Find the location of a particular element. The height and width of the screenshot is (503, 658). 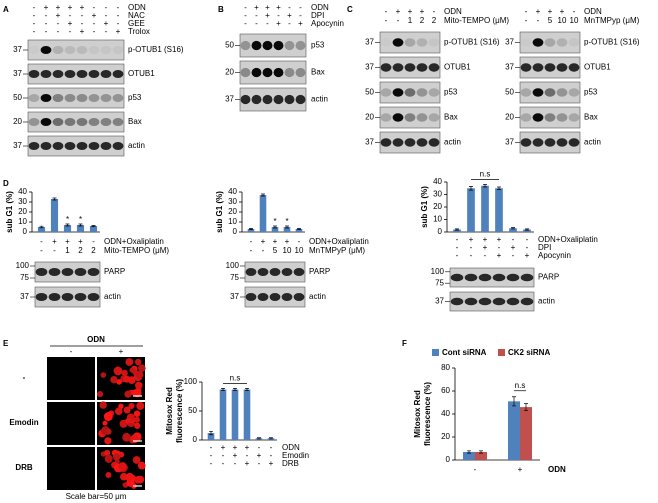

column-title: ODN is located at coordinates (96, 339).